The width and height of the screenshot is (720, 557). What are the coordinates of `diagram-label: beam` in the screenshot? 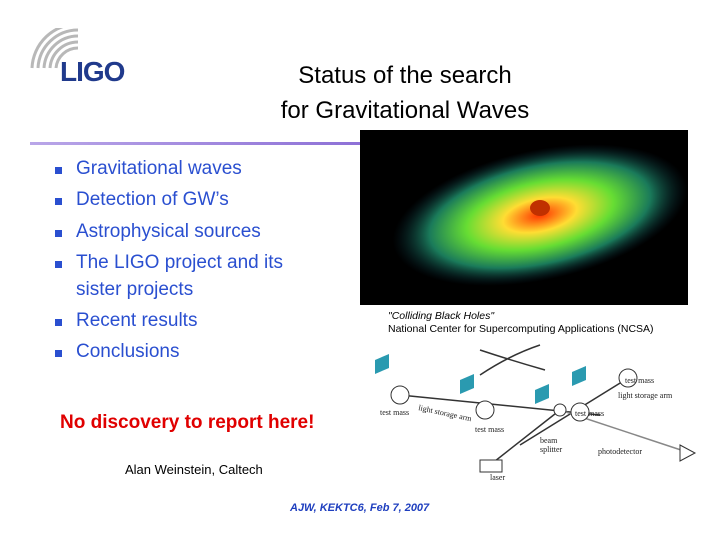 It's located at (549, 440).